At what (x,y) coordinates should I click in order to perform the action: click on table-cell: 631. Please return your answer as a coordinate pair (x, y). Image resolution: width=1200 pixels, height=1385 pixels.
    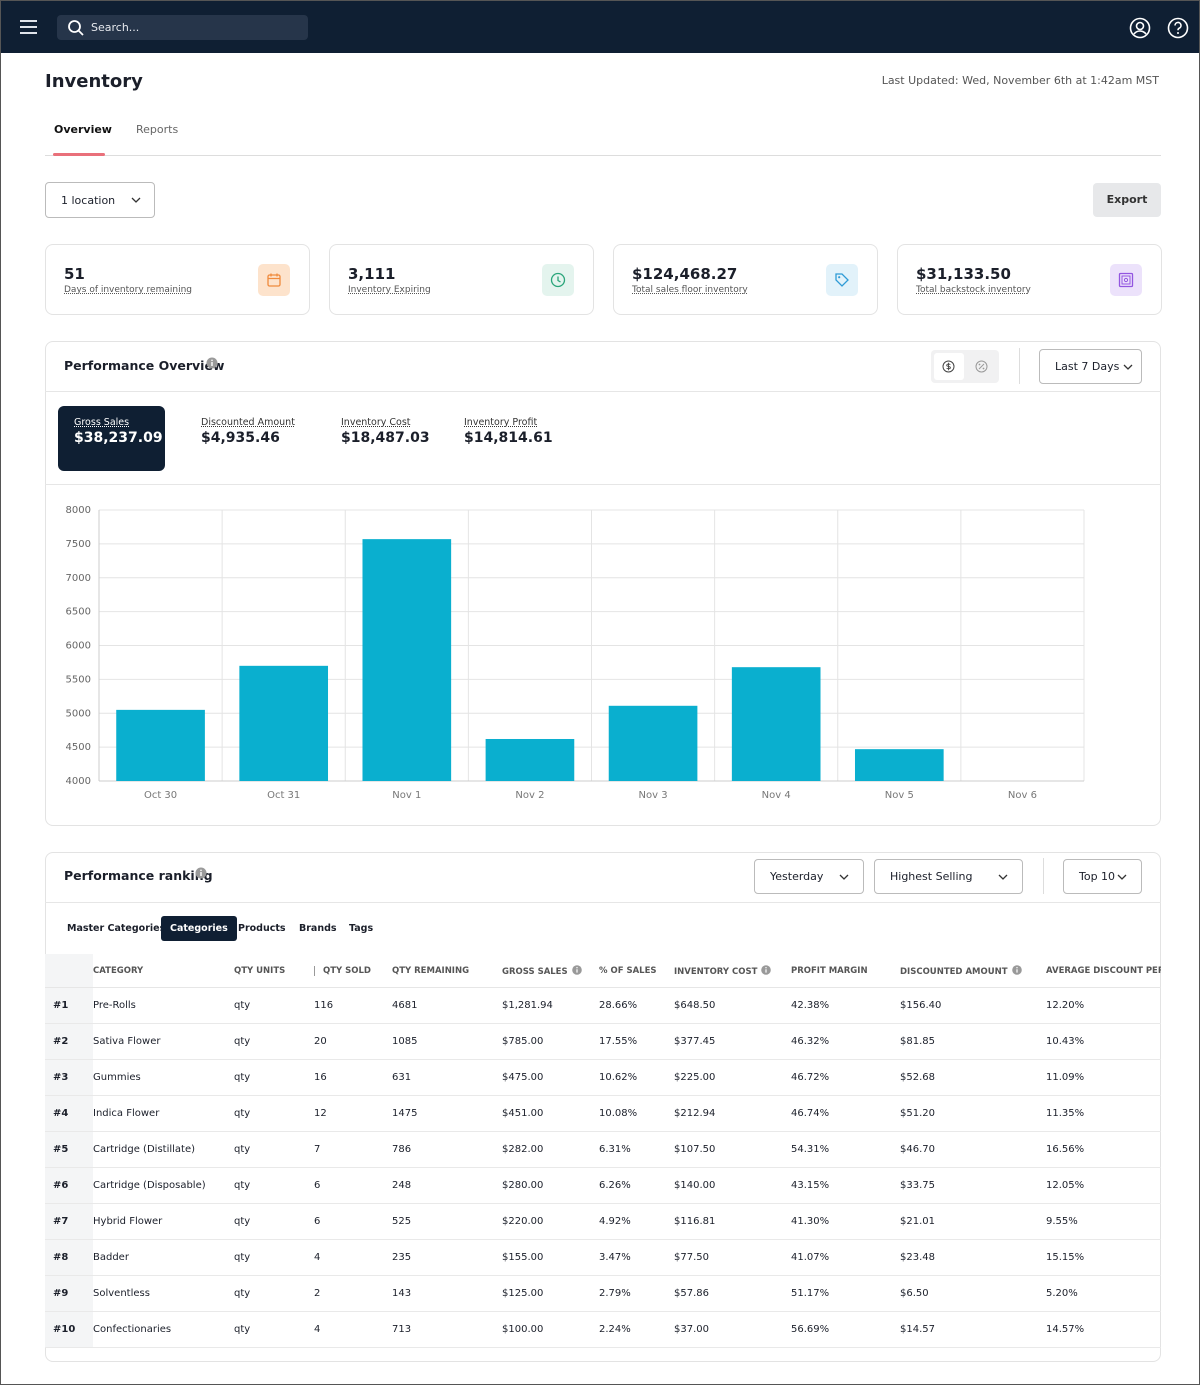
    Looking at the image, I should click on (402, 1077).